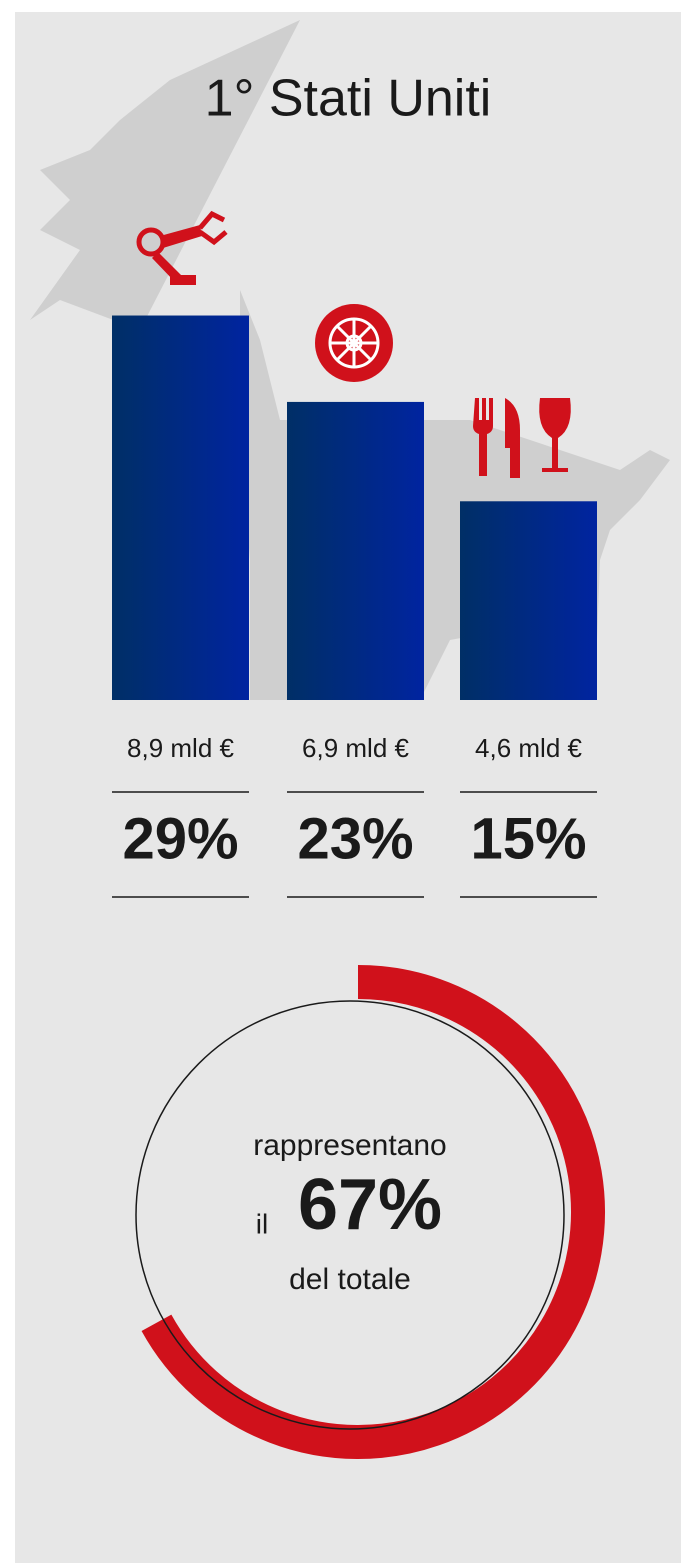 The width and height of the screenshot is (696, 1563). I want to click on map-alaska, so click(165, 175).